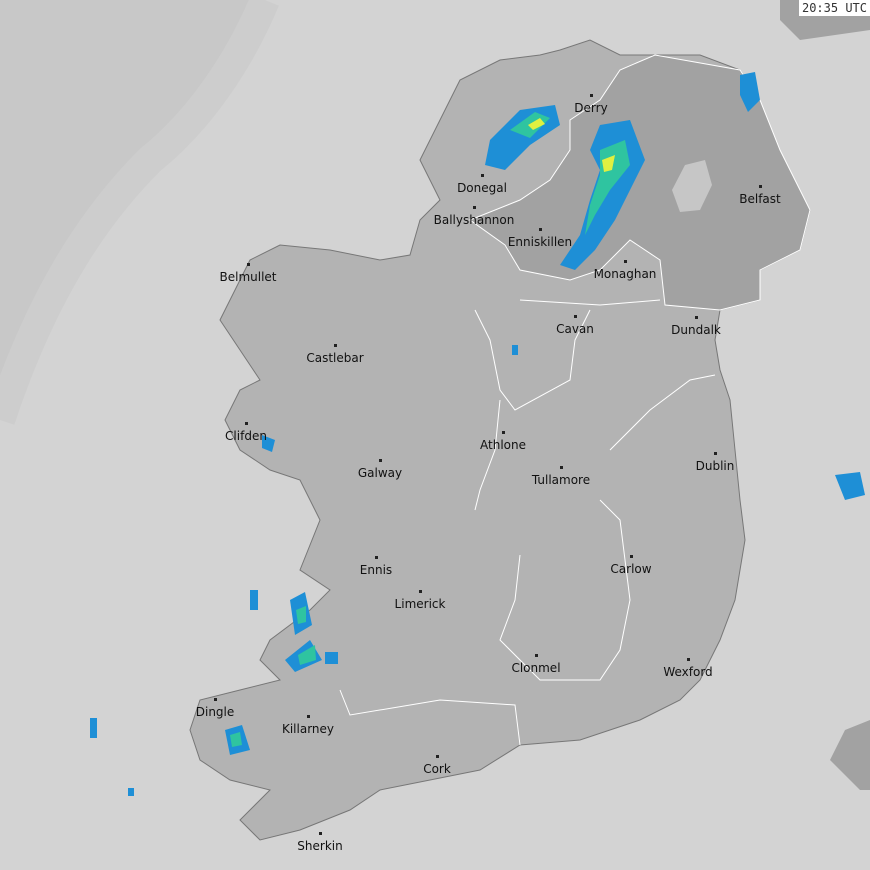 This screenshot has width=870, height=870. I want to click on lough-neagh, so click(692, 186).